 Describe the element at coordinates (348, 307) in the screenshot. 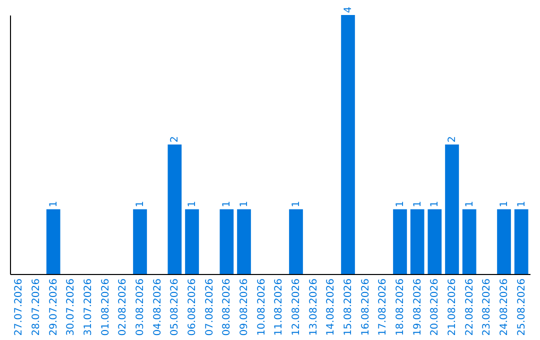

I see `x-tick-label: 15.08.2026` at that location.